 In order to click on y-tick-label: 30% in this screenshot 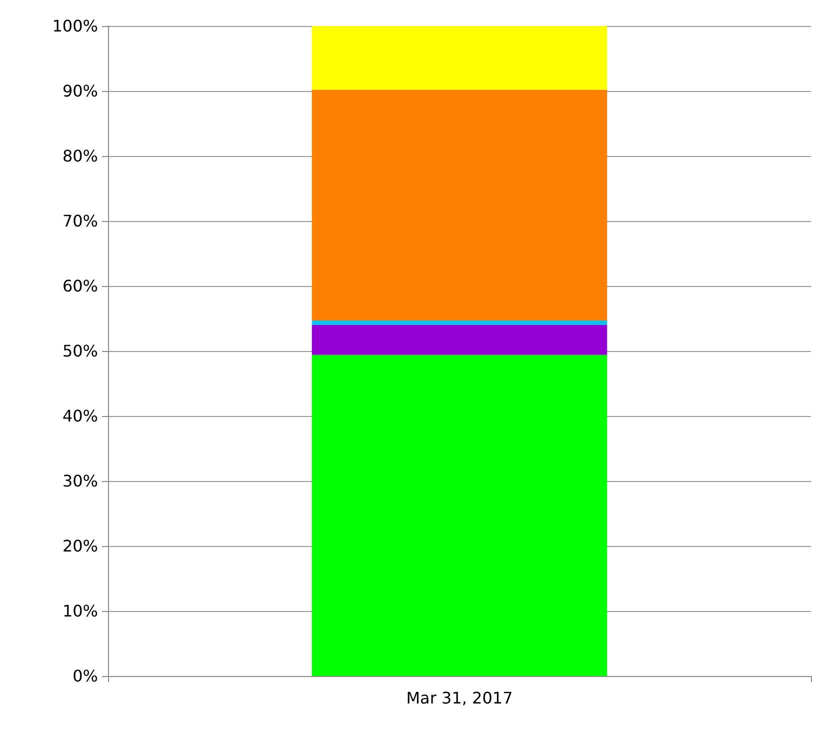, I will do `click(80, 481)`.